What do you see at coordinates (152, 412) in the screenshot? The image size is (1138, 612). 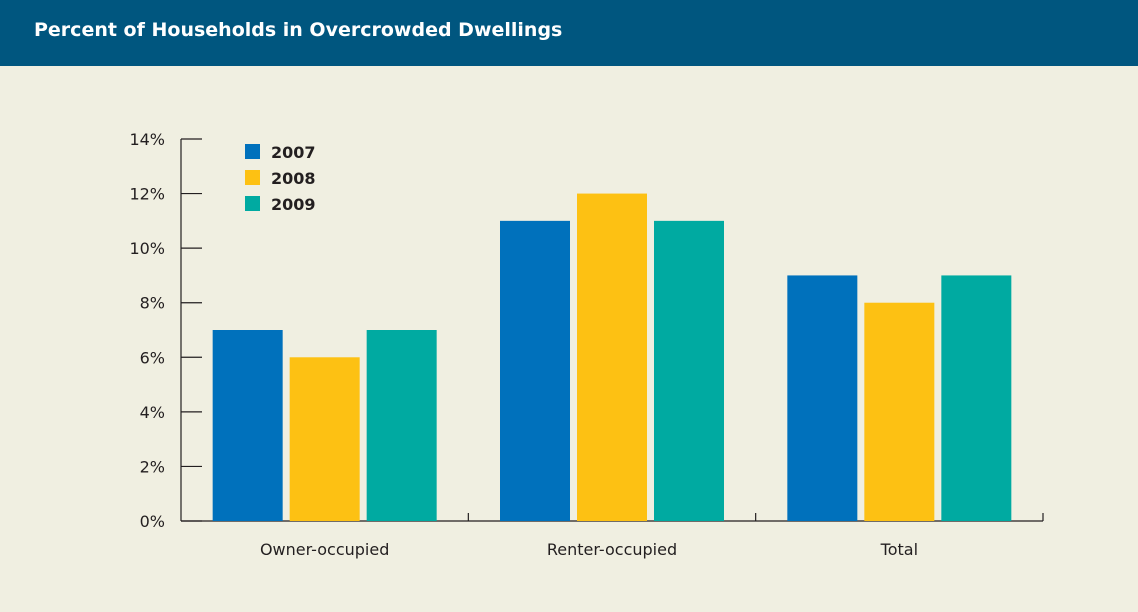 I see `y-tick-label: 4%` at bounding box center [152, 412].